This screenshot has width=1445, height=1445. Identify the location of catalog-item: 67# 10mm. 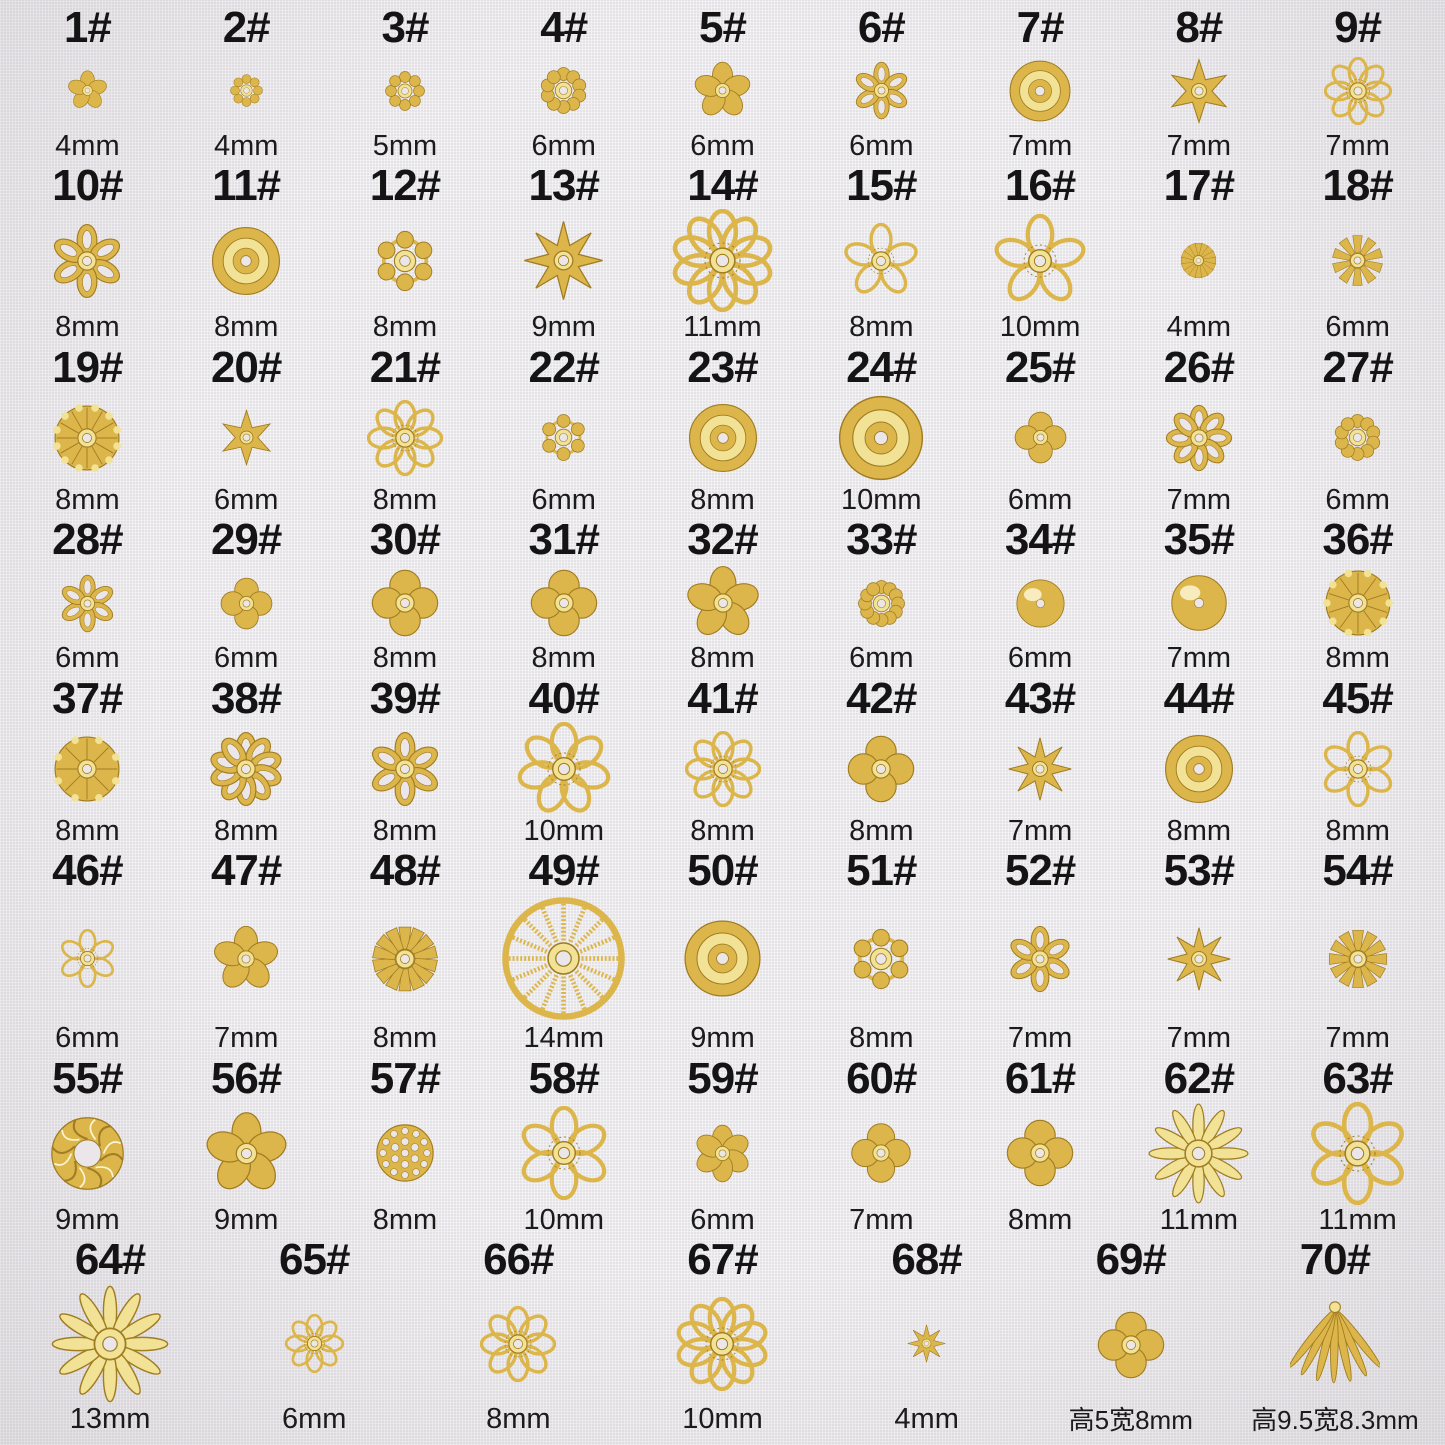
(722, 1335).